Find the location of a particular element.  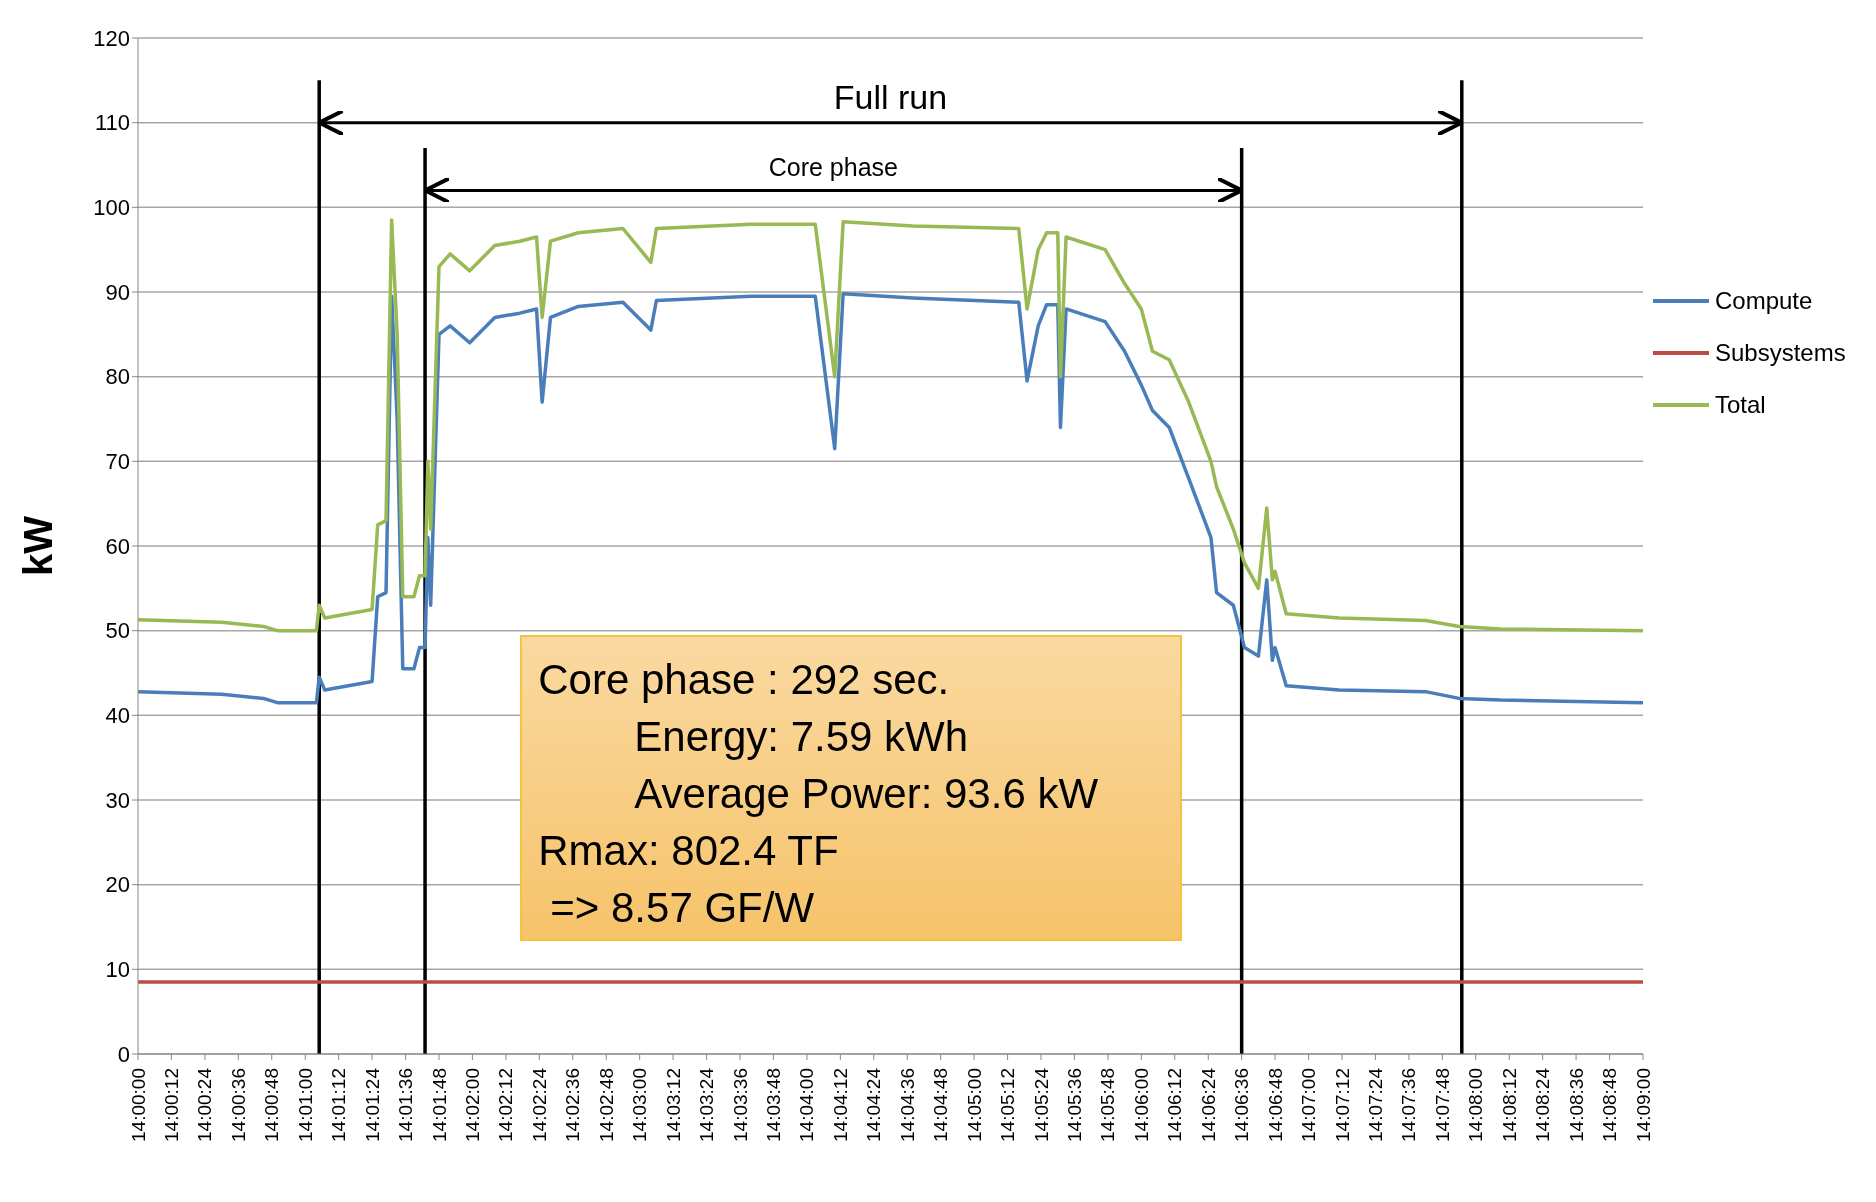

annotation: Core phase : 292 sec. is located at coordinates (744, 679).